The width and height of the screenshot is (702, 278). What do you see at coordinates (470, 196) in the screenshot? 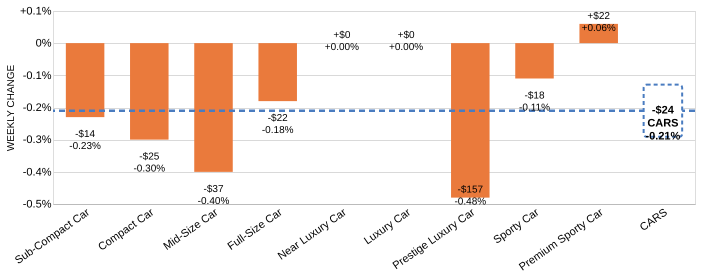
I see `data-label: -$157 -0.48%` at bounding box center [470, 196].